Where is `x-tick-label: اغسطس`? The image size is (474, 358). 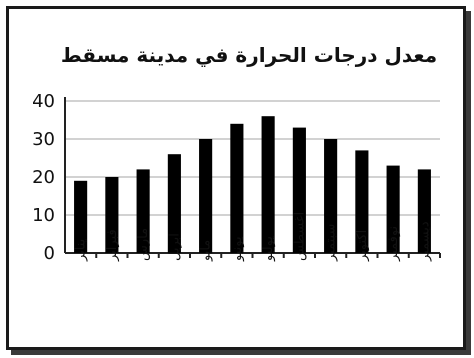 x-tick-label: اغسطس is located at coordinates (299, 236).